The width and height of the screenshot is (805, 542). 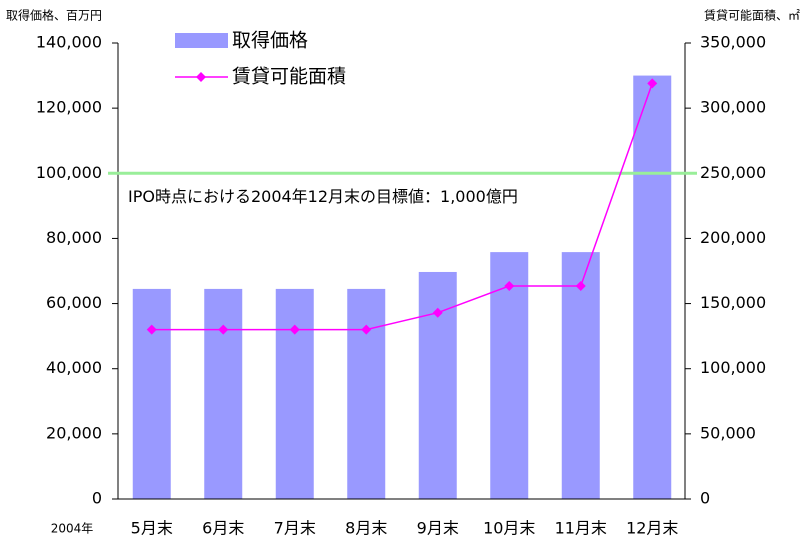 What do you see at coordinates (652, 528) in the screenshot?
I see `x-tick-label: 12月末` at bounding box center [652, 528].